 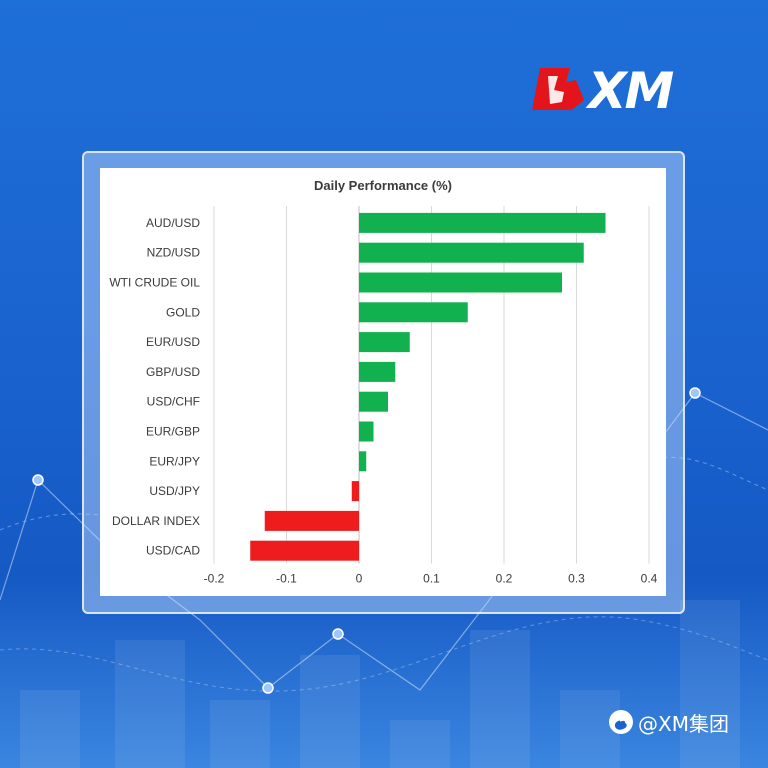 What do you see at coordinates (683, 723) in the screenshot?
I see `social-handle: @XM集团` at bounding box center [683, 723].